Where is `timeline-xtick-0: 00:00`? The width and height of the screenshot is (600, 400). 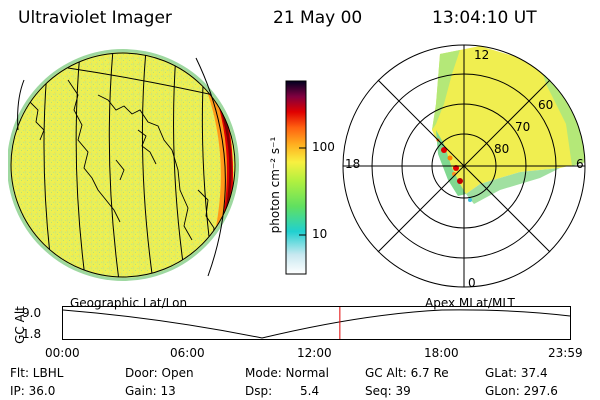 timeline-xtick-0: 00:00 is located at coordinates (62, 353).